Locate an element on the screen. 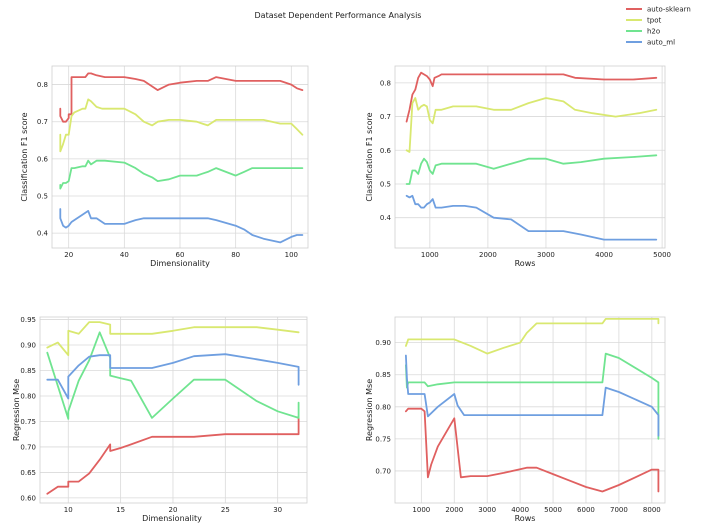 Image resolution: width=702 pixels, height=523 pixels. x-tick-label: 30 is located at coordinates (277, 510).